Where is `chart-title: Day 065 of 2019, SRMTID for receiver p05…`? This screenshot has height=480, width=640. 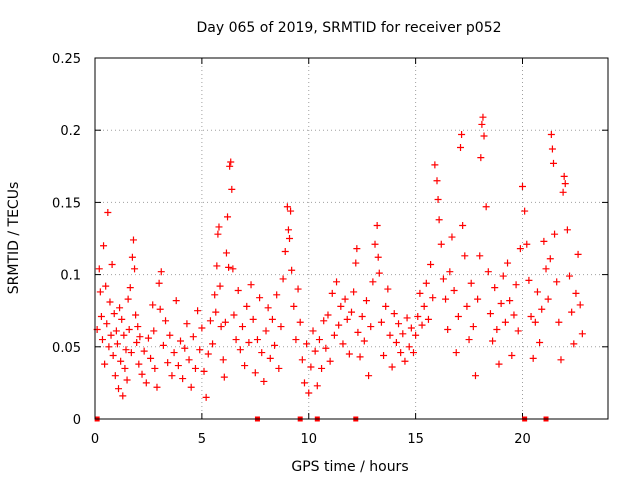
chart-title: Day 065 of 2019, SRMTID for receiver p05… is located at coordinates (348, 28).